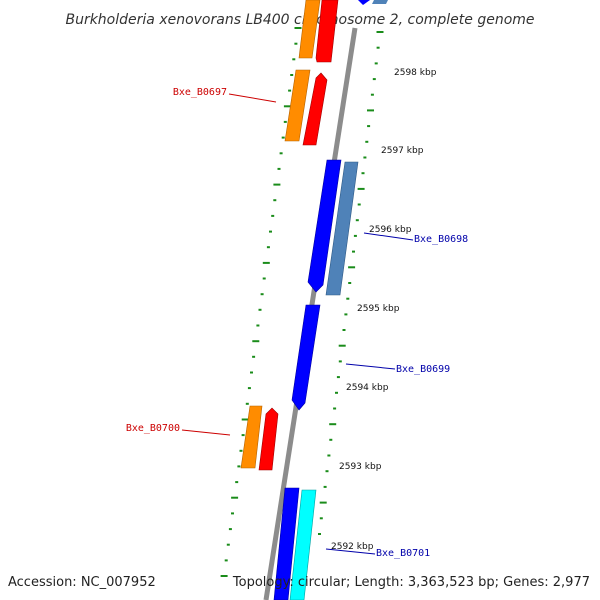  Describe the element at coordinates (315, 109) in the screenshot. I see `gene-red-b0697` at that location.